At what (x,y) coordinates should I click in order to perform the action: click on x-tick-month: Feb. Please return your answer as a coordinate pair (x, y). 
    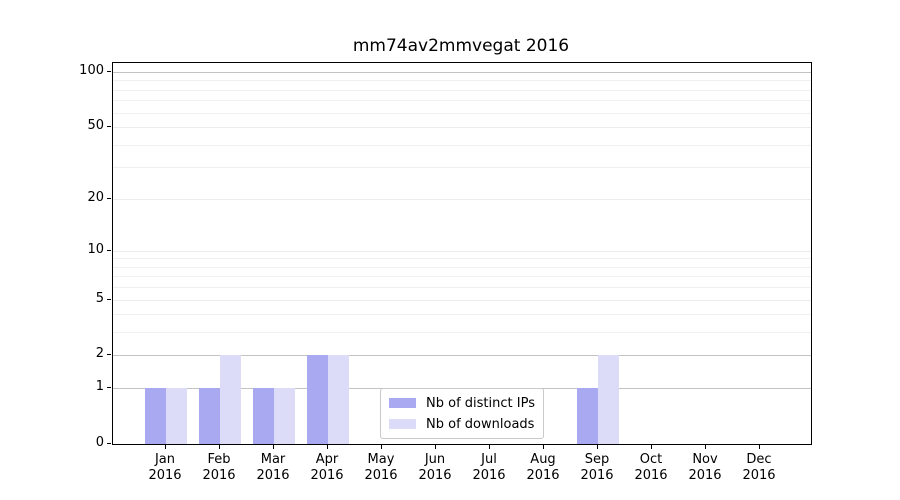
    Looking at the image, I should click on (219, 459).